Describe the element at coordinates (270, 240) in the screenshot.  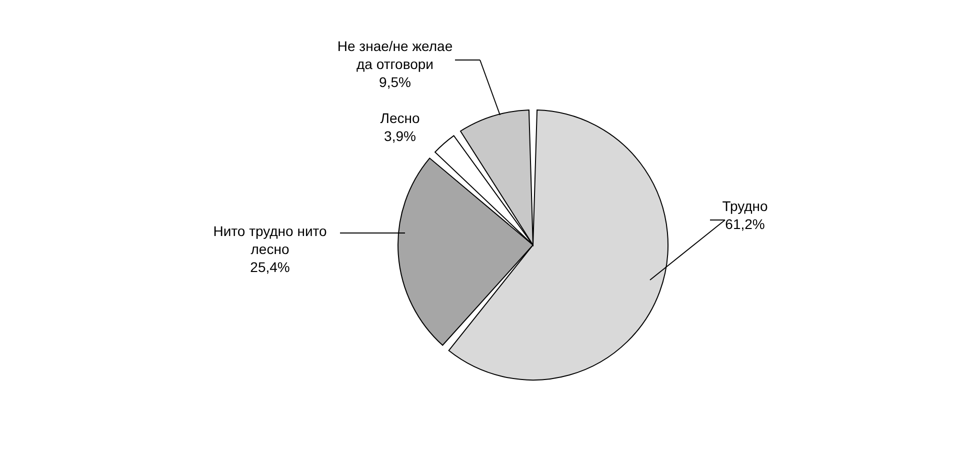
I see `slice-label: Нито трудно нито лесно` at that location.